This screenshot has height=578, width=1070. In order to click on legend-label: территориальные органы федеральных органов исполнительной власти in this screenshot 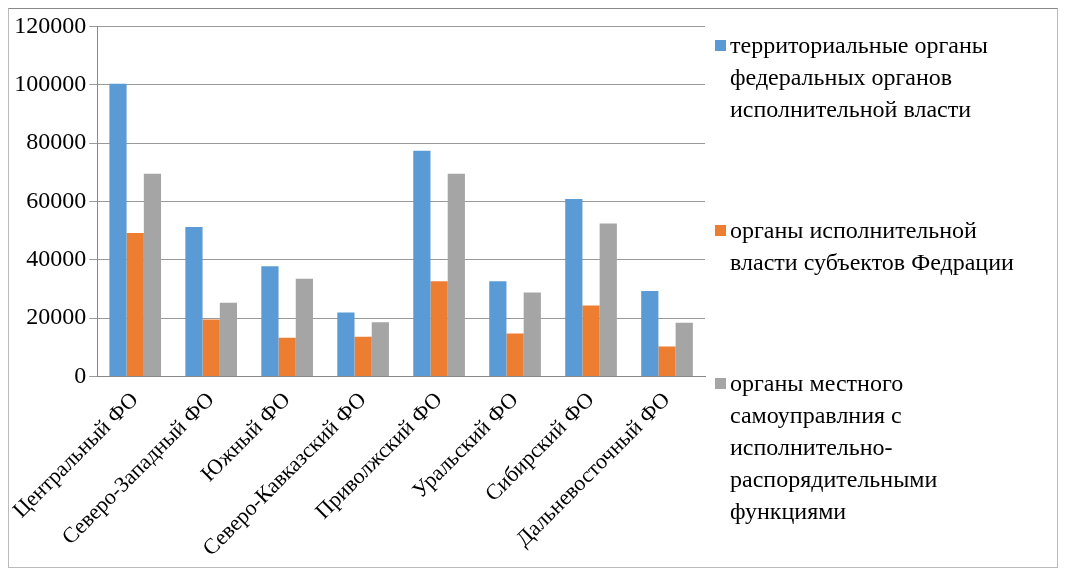, I will do `click(859, 77)`.